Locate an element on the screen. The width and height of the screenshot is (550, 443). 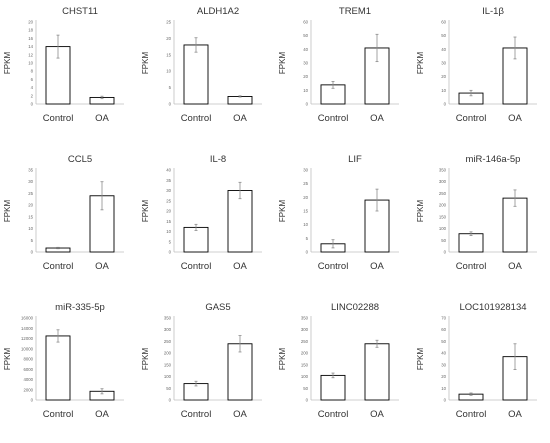
y-tick-label: 14 is located at coordinates (30, 46).